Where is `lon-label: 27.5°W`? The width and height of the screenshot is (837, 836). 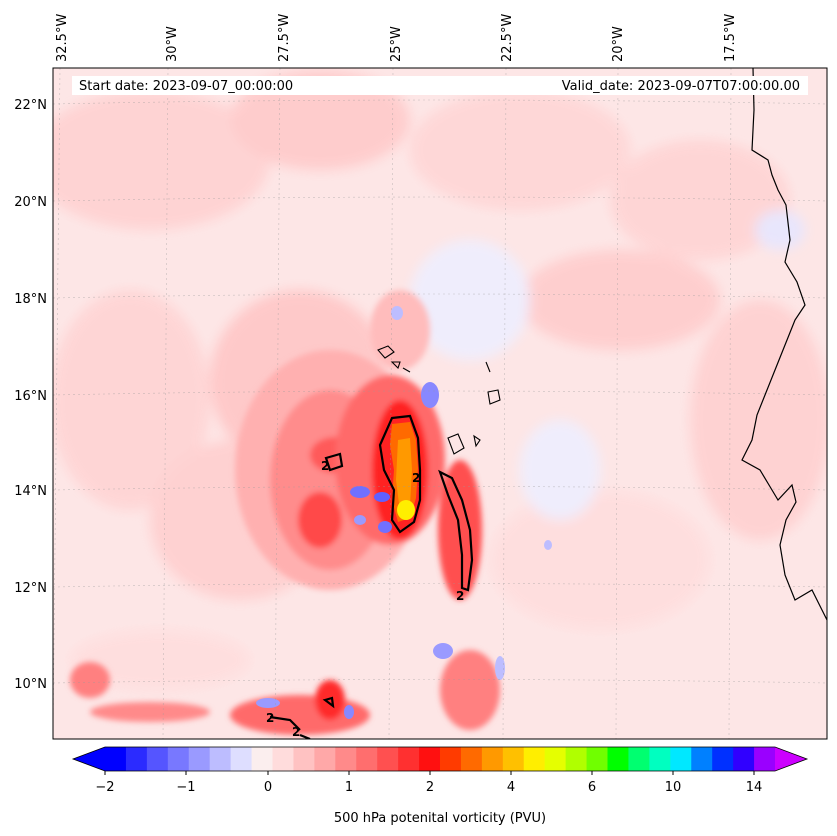 lon-label: 27.5°W is located at coordinates (284, 38).